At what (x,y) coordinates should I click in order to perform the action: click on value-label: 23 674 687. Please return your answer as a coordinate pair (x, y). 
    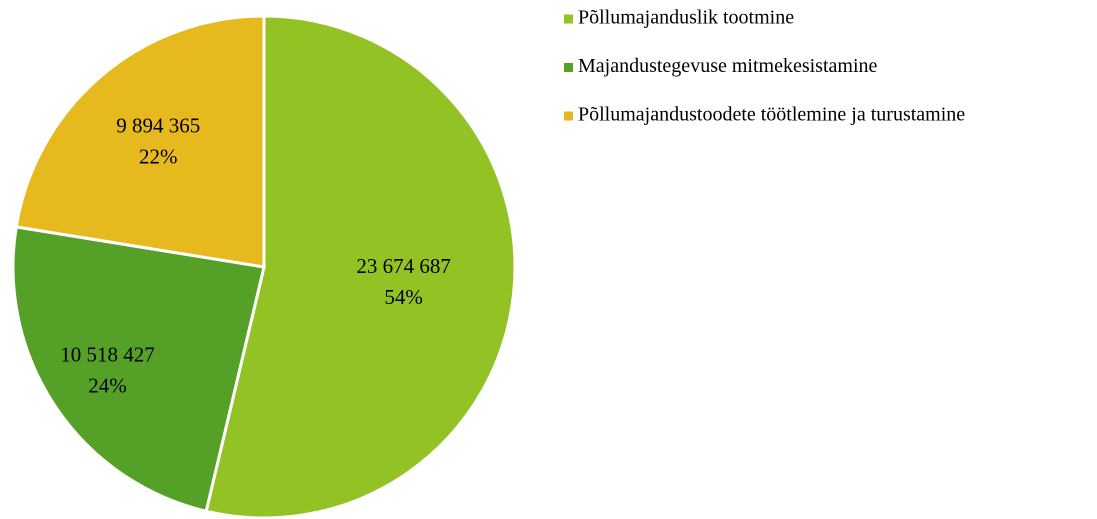
    Looking at the image, I should click on (403, 266).